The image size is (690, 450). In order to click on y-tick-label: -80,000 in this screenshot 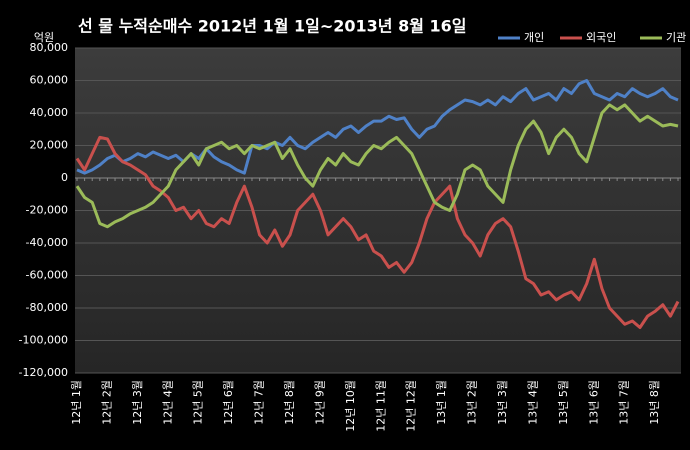, I will do `click(47, 307)`.